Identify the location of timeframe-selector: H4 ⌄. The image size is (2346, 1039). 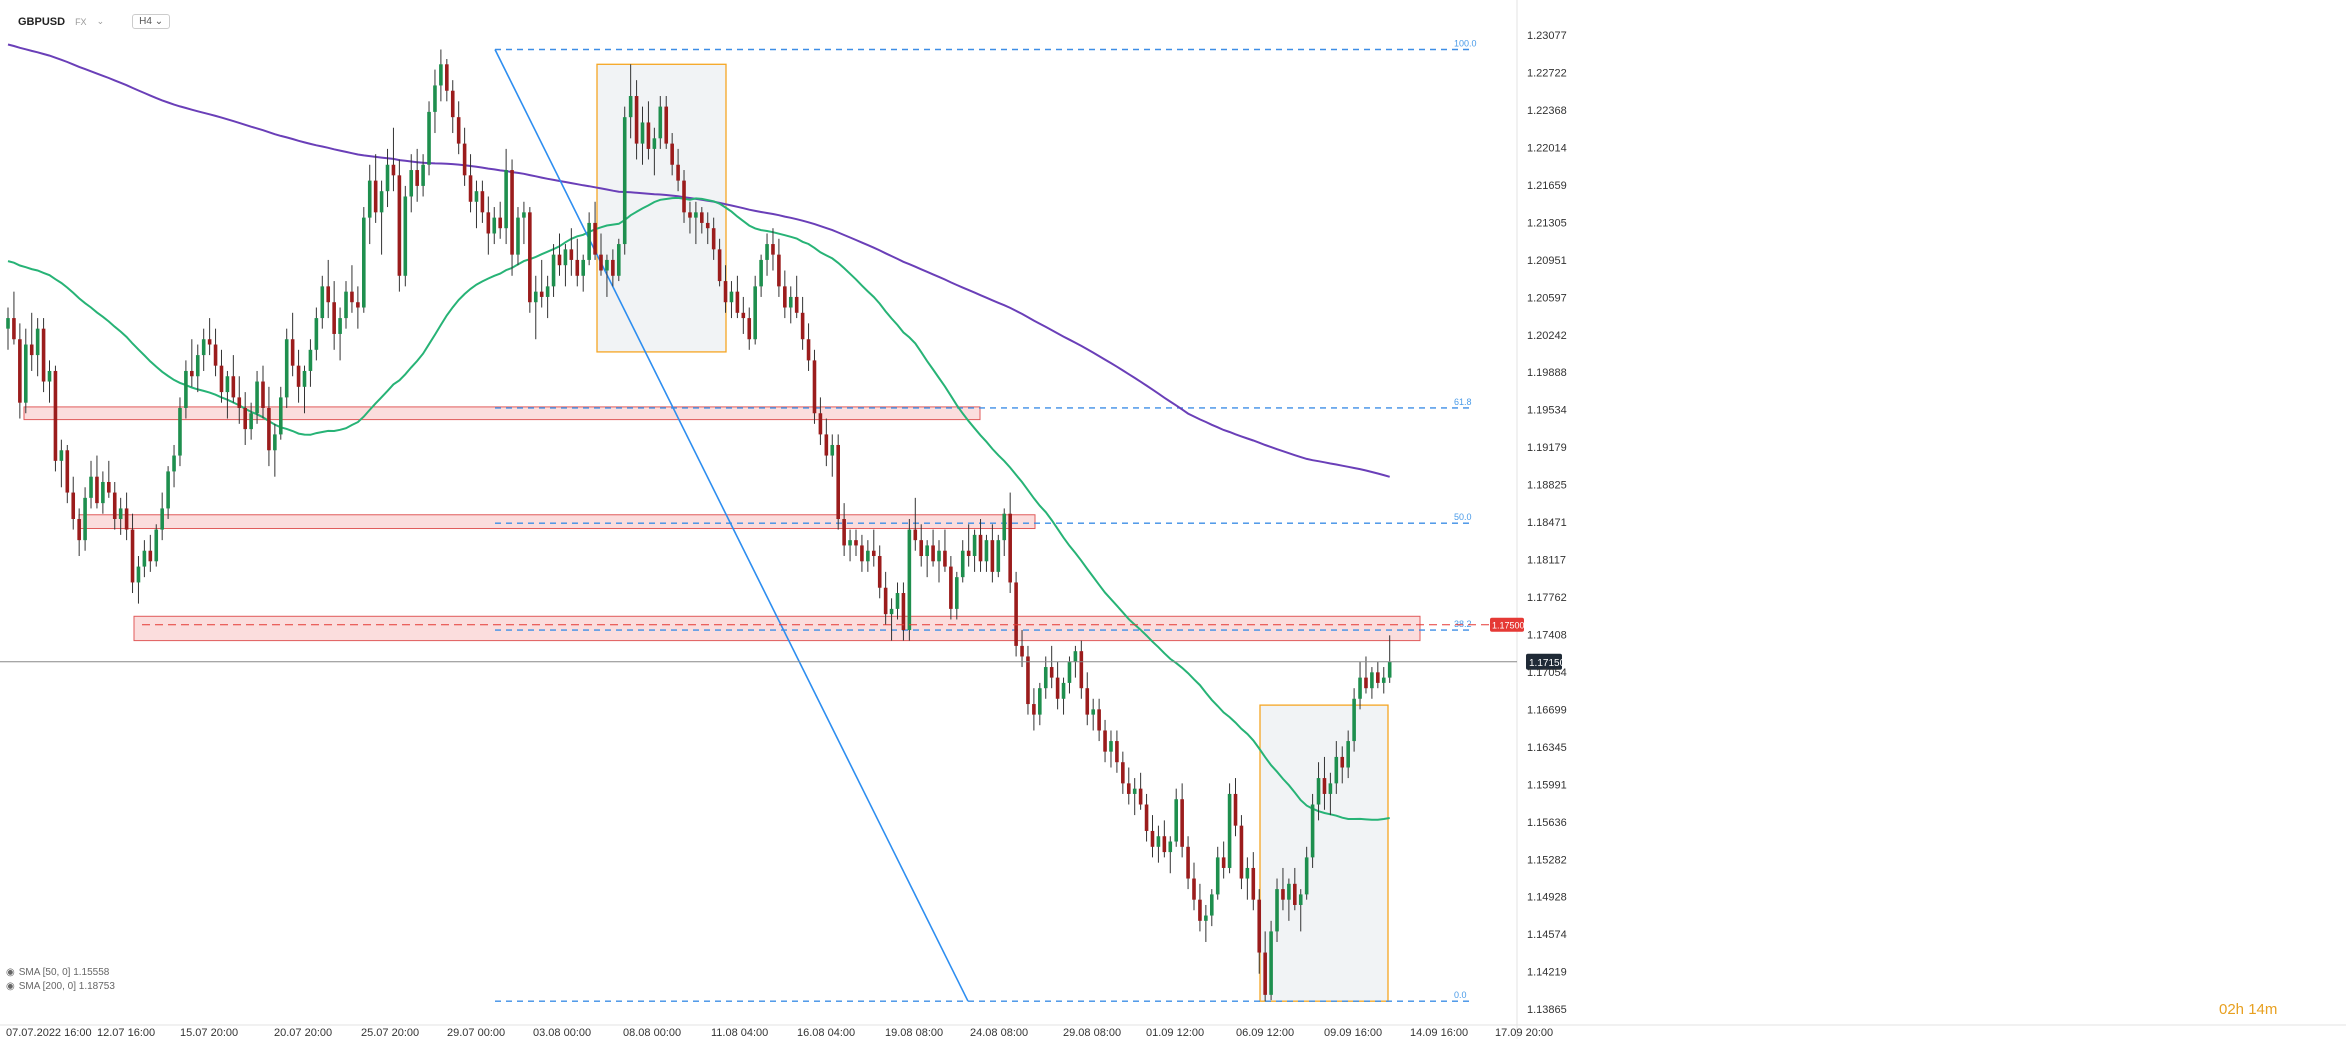
(151, 21).